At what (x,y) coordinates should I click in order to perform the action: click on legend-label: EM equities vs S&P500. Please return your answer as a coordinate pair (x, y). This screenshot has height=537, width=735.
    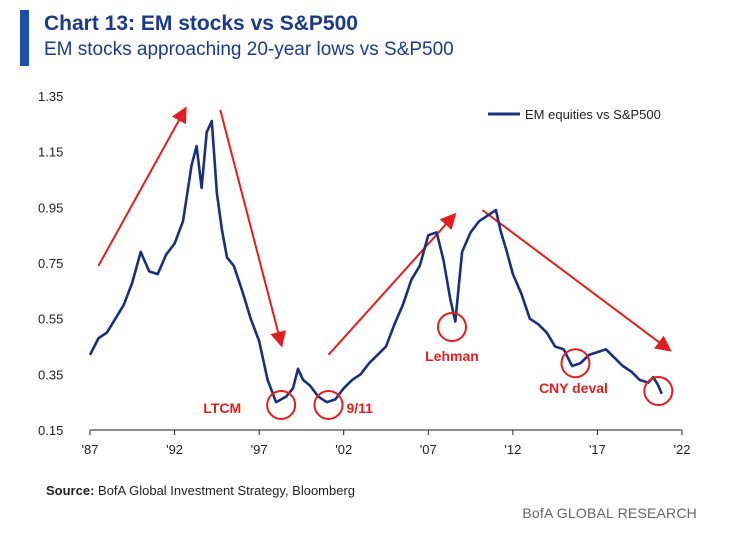
    Looking at the image, I should click on (593, 114).